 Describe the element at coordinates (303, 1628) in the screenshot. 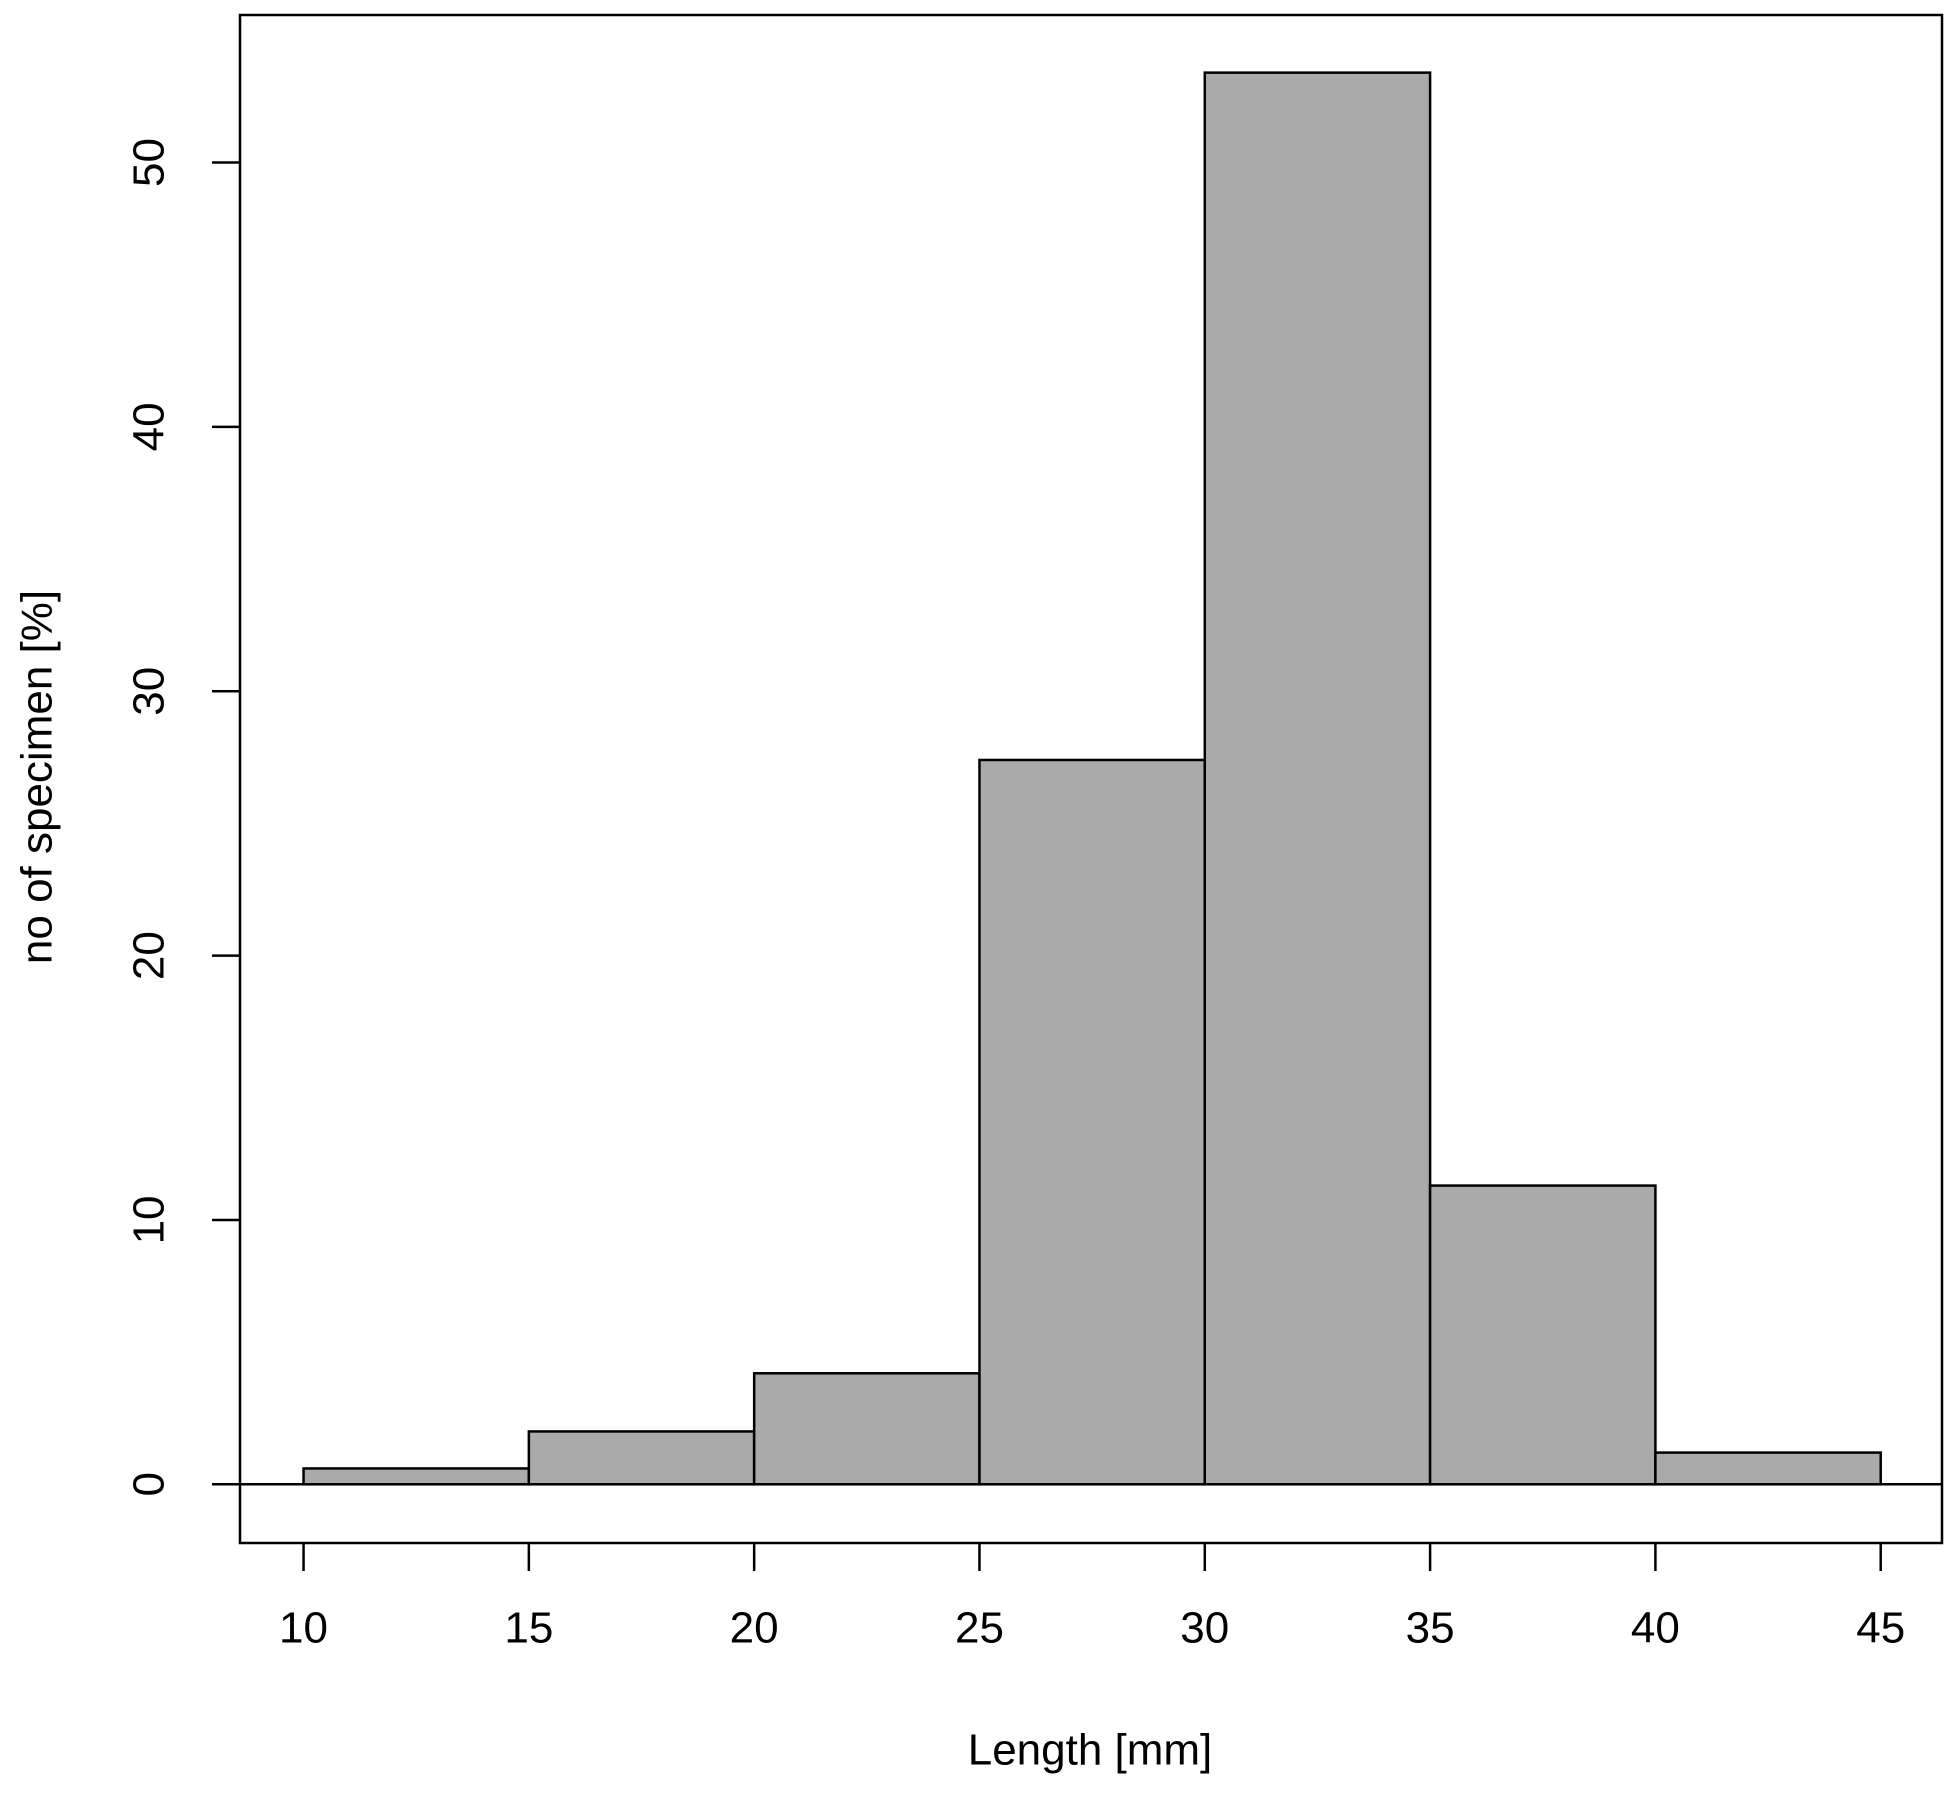

I see `x-tick-label: 10` at that location.